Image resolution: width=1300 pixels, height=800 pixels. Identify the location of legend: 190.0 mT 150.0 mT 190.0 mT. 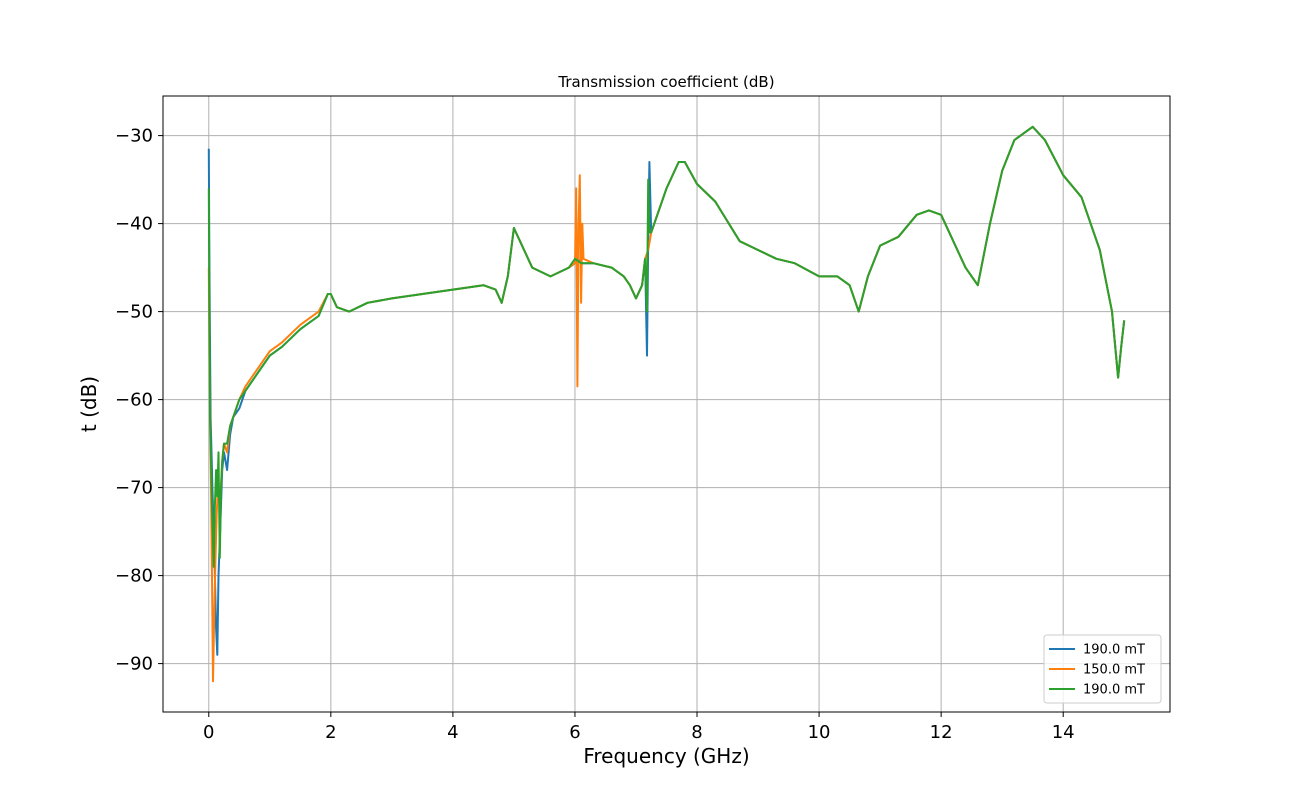
(1102, 669).